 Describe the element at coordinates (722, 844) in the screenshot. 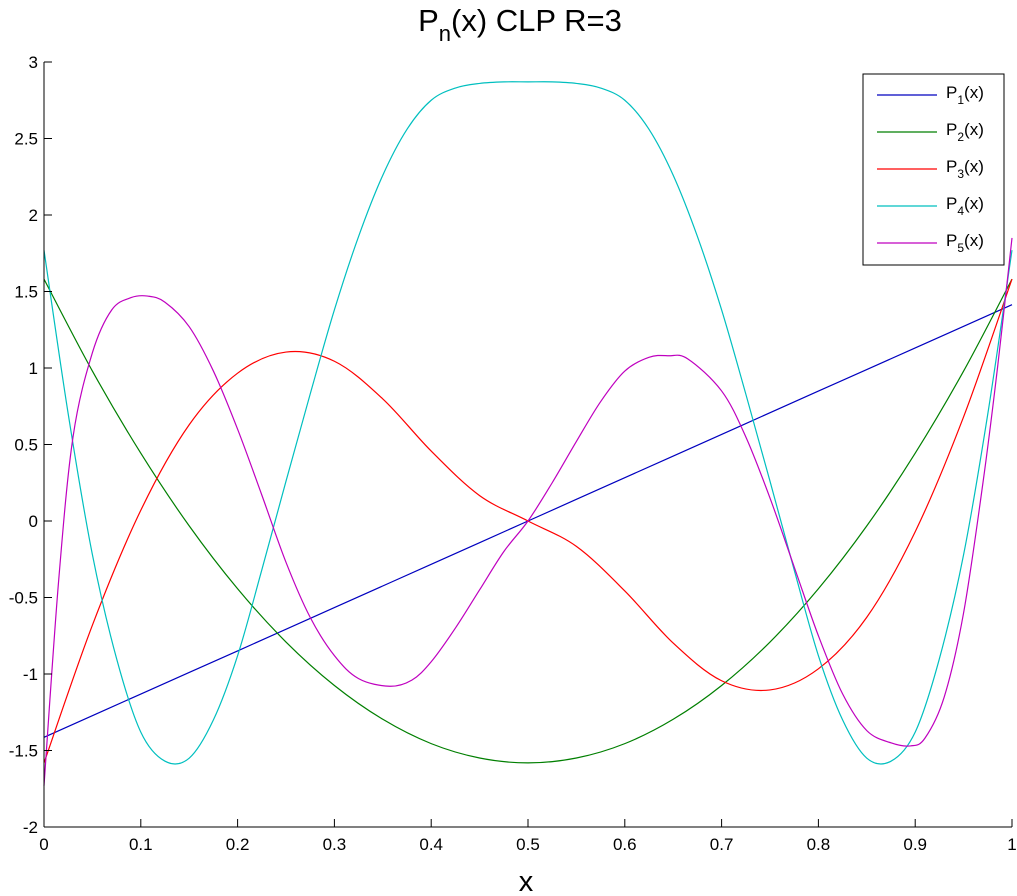

I see `x-tick-label: 0.7` at that location.